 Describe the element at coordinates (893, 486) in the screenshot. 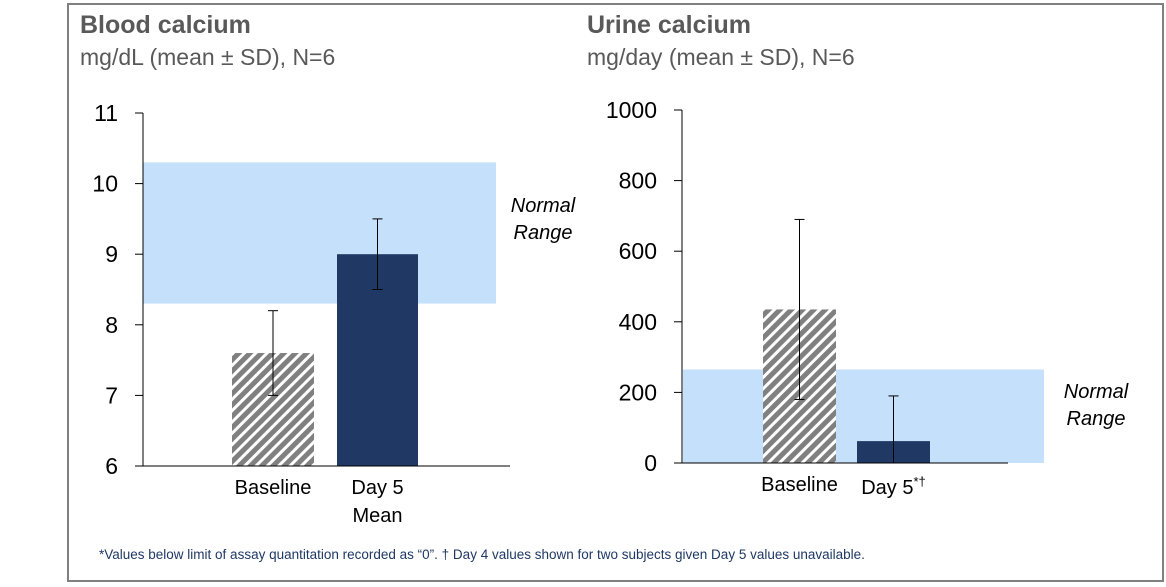

I see `category-label: Day 5*†` at that location.